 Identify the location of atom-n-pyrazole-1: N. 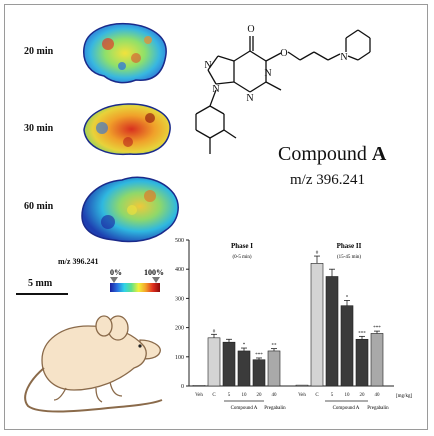
(207, 65).